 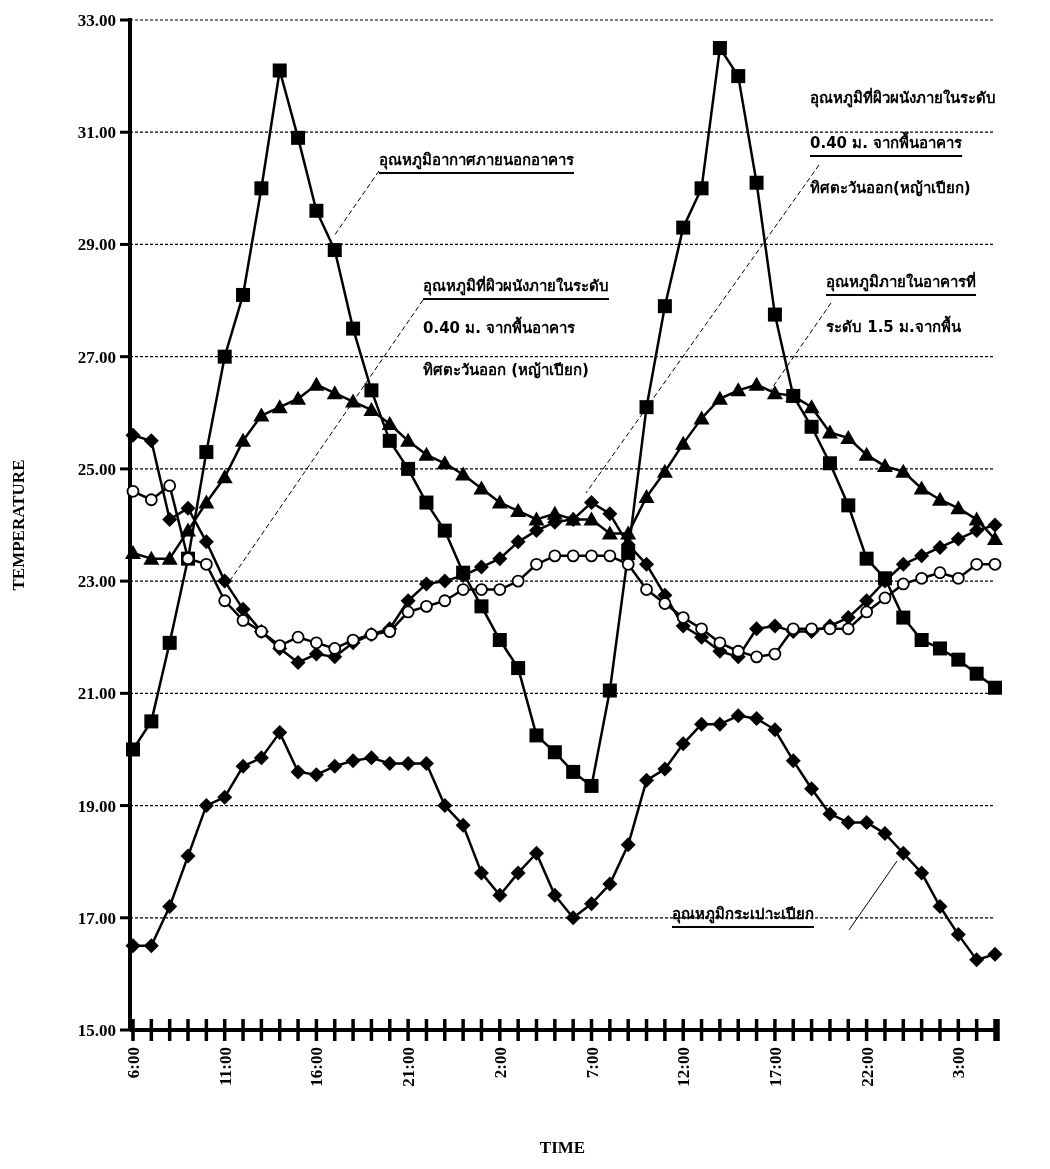 I want to click on y-tick-label: 19.00, so click(x=96, y=806).